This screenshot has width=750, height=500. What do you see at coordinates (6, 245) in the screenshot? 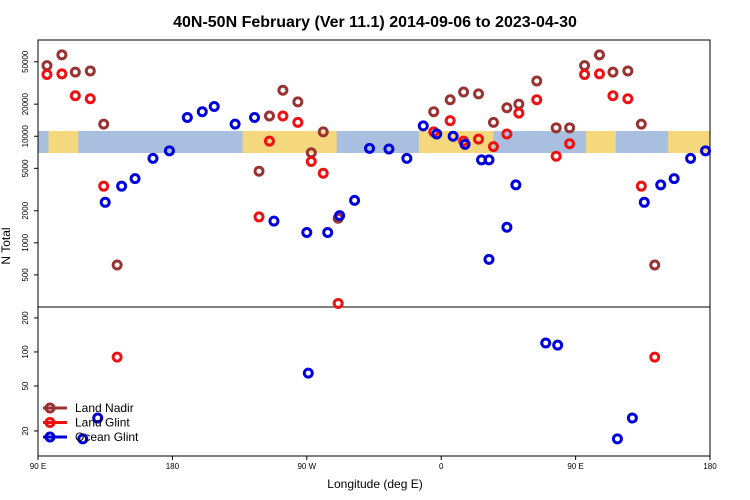
I see `y-axis-label: N Total` at bounding box center [6, 245].